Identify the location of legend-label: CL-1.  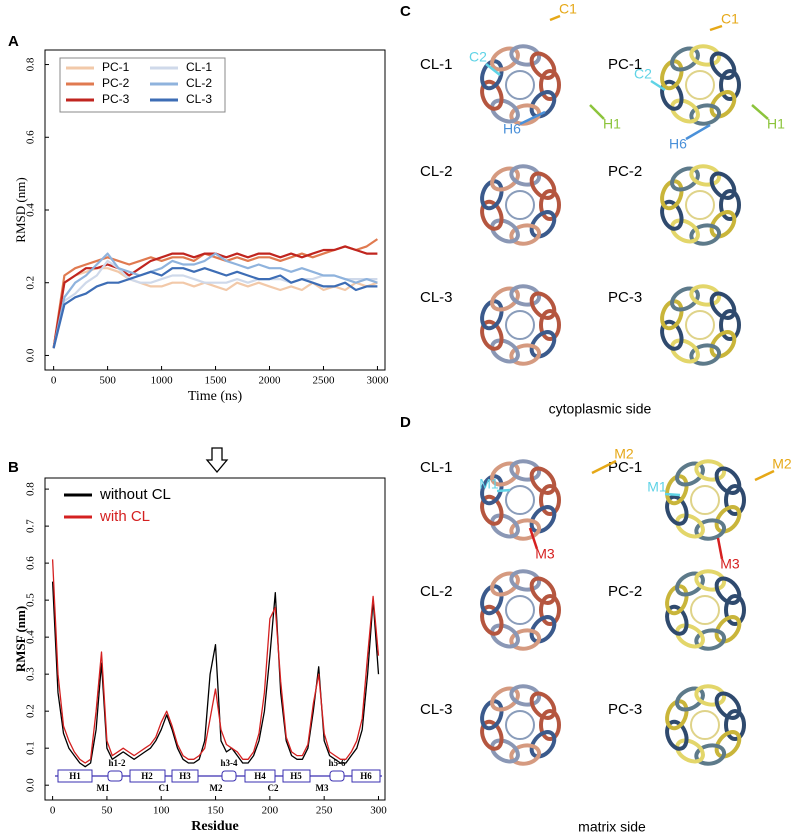
(199, 67).